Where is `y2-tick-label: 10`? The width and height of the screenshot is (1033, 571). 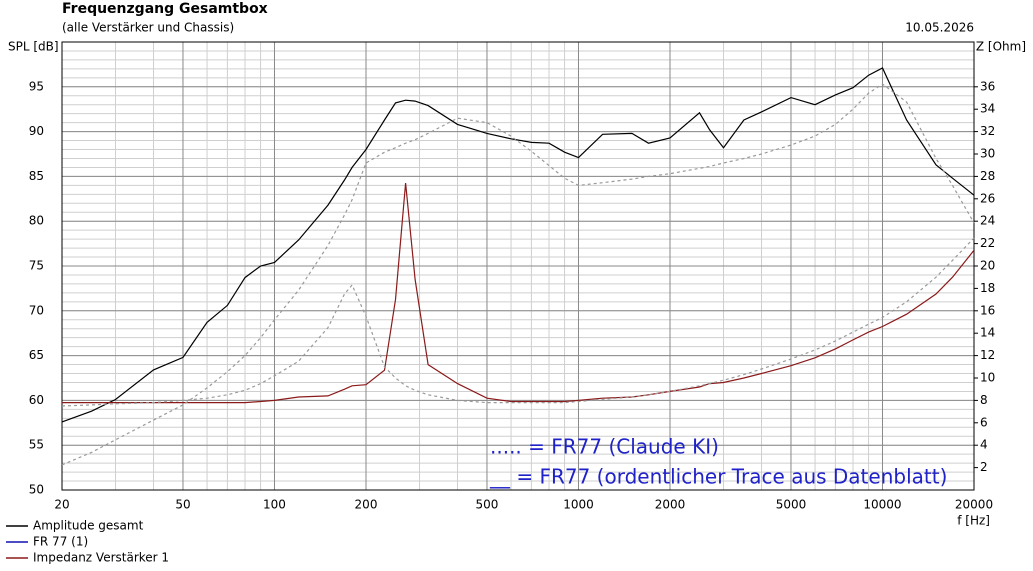 y2-tick-label: 10 is located at coordinates (987, 378).